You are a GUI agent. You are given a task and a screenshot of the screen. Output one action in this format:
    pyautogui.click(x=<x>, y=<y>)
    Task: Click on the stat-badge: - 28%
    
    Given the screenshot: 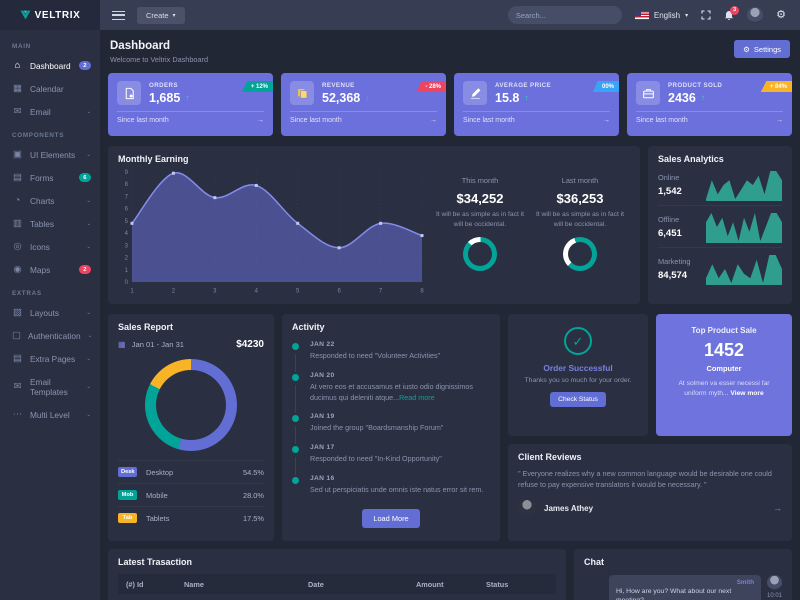 What is the action you would take?
    pyautogui.click(x=431, y=86)
    